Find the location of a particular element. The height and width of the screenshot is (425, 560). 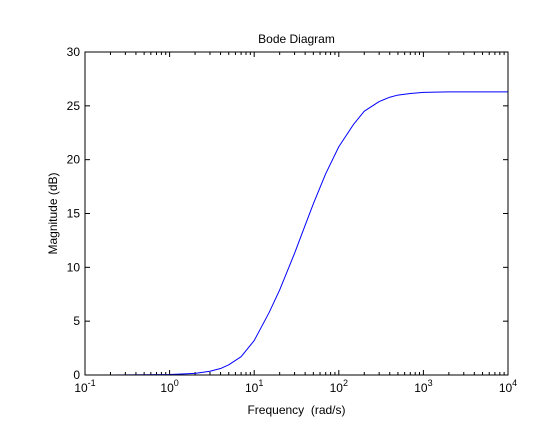

x-tick-label-exponent: 4 is located at coordinates (514, 383).